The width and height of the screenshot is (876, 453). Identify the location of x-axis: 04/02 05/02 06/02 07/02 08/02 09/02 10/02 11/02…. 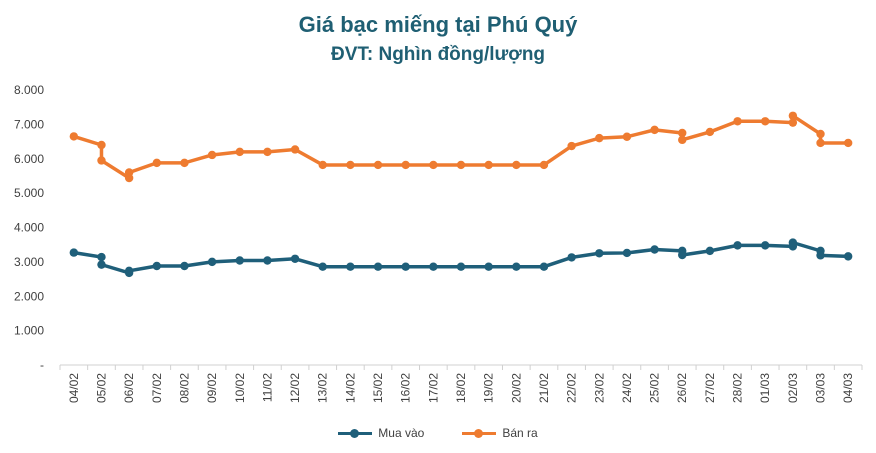
(461, 383).